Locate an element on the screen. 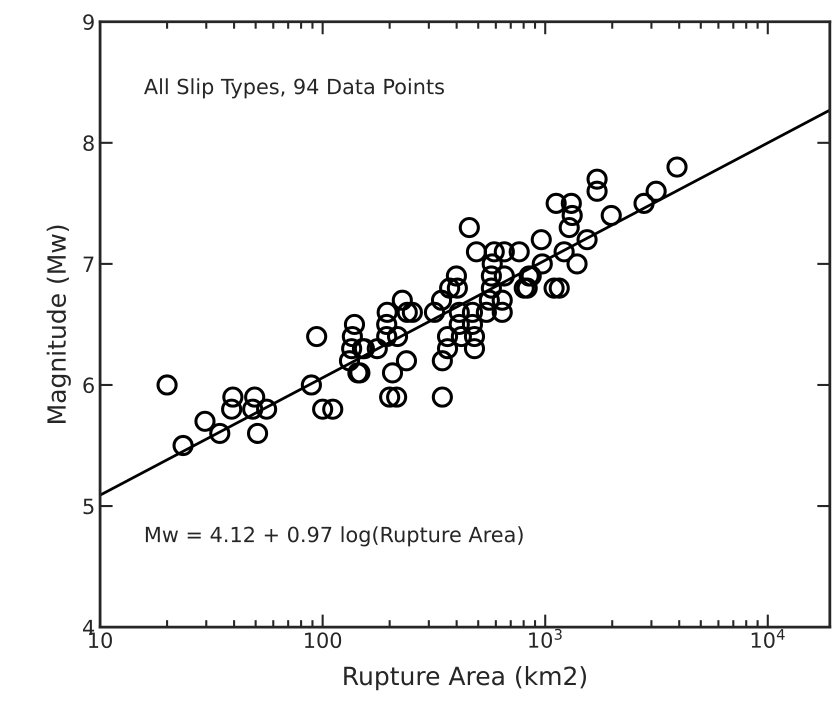 Image resolution: width=834 pixels, height=725 pixels. y-tick-label: 6 is located at coordinates (88, 385).